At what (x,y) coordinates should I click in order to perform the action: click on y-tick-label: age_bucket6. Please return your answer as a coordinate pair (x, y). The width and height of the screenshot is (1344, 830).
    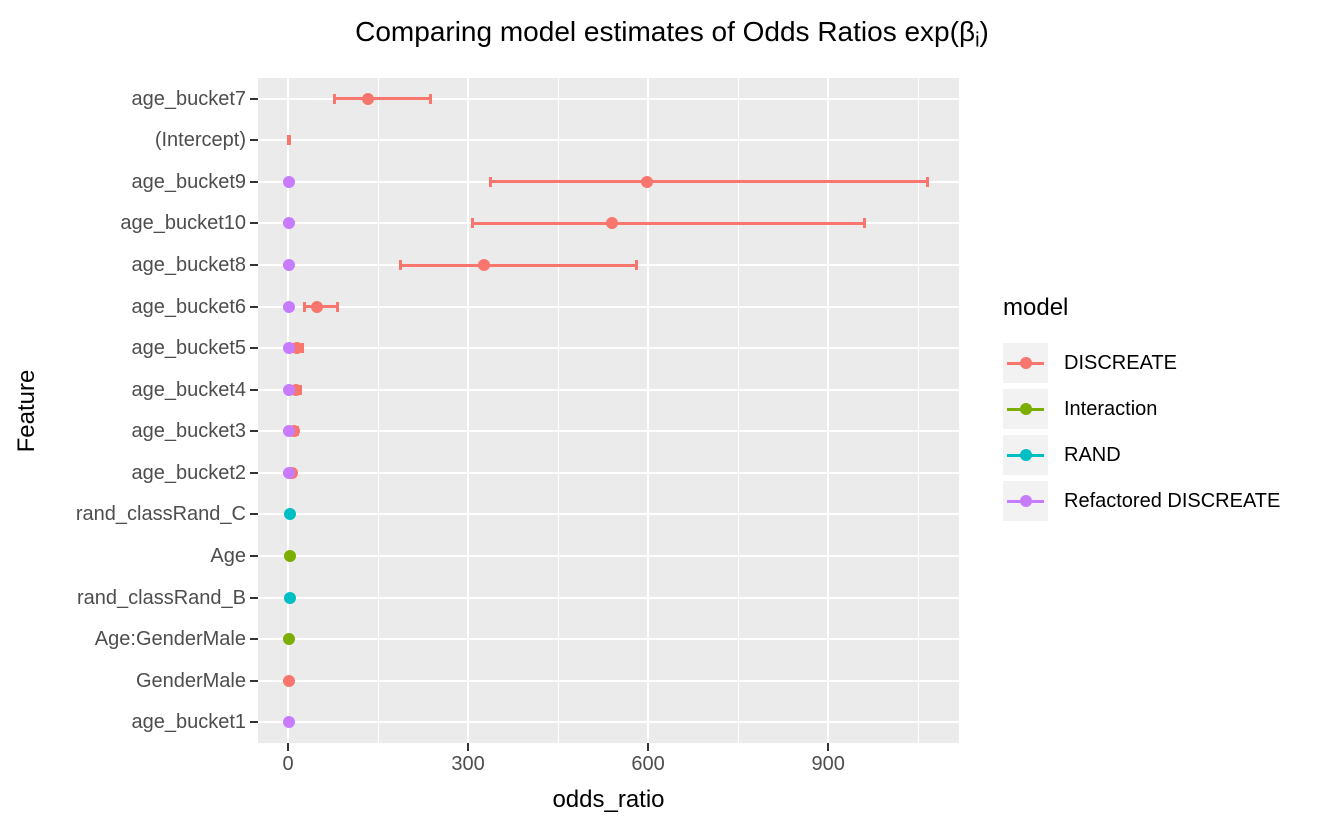
    Looking at the image, I should click on (188, 306).